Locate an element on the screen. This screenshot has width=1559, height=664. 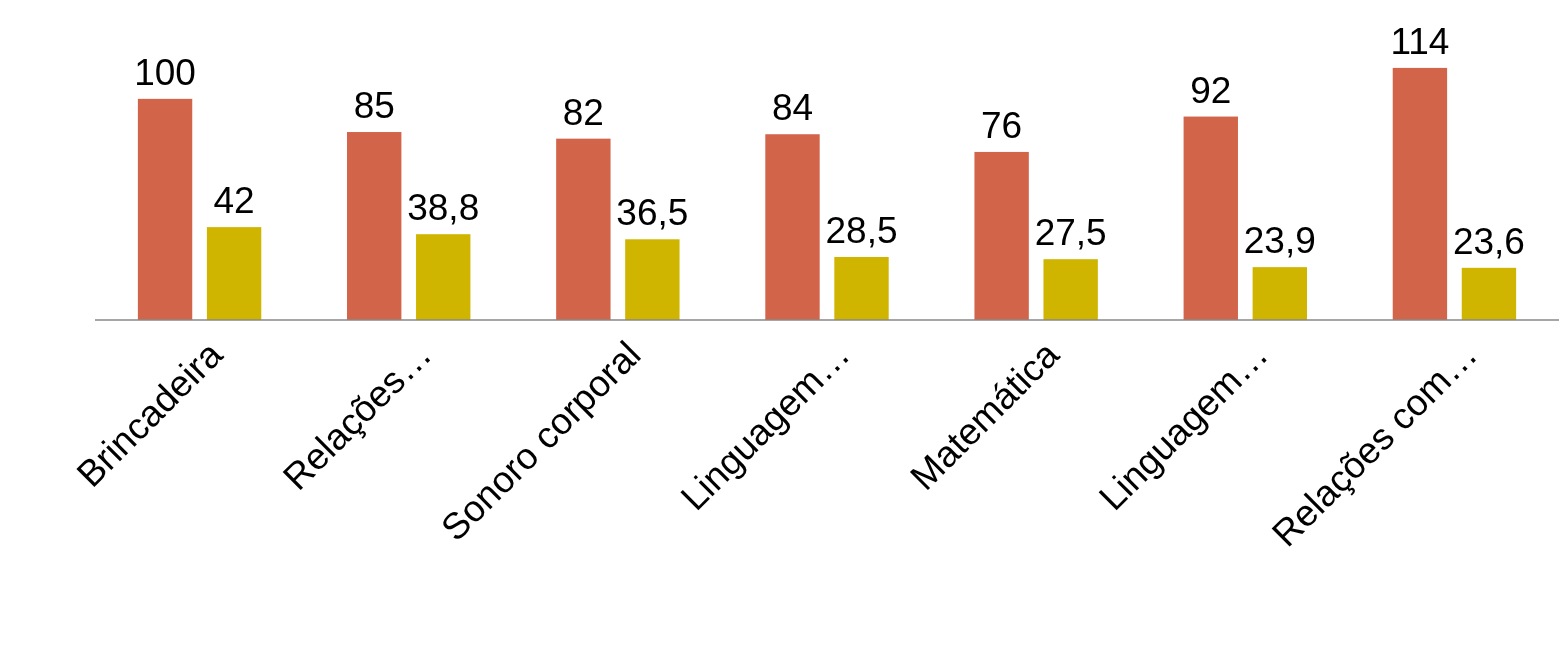
data-label: 23,6 is located at coordinates (1488, 241).